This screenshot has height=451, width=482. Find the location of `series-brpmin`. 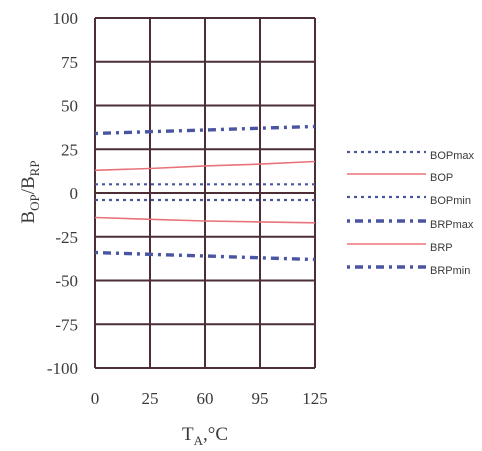

series-brpmin is located at coordinates (205, 256).